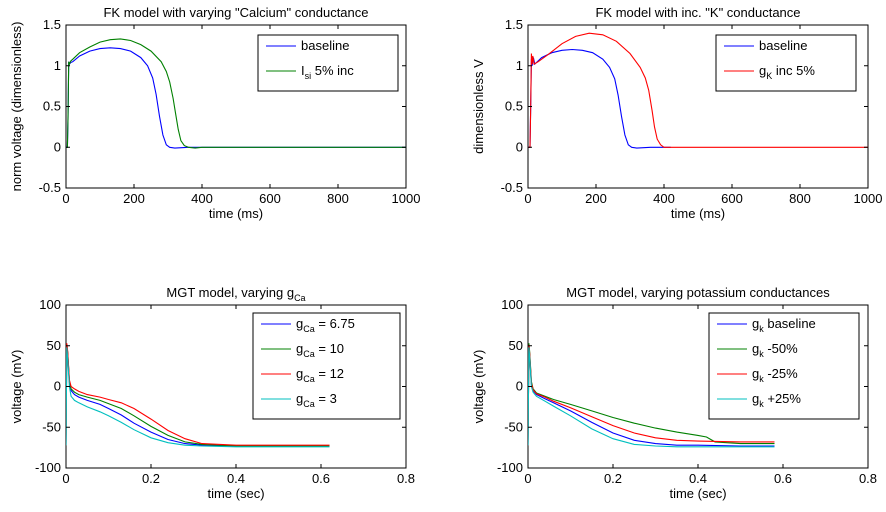  Describe the element at coordinates (325, 325) in the screenshot. I see `legend-label: gCa = 6.75` at that location.